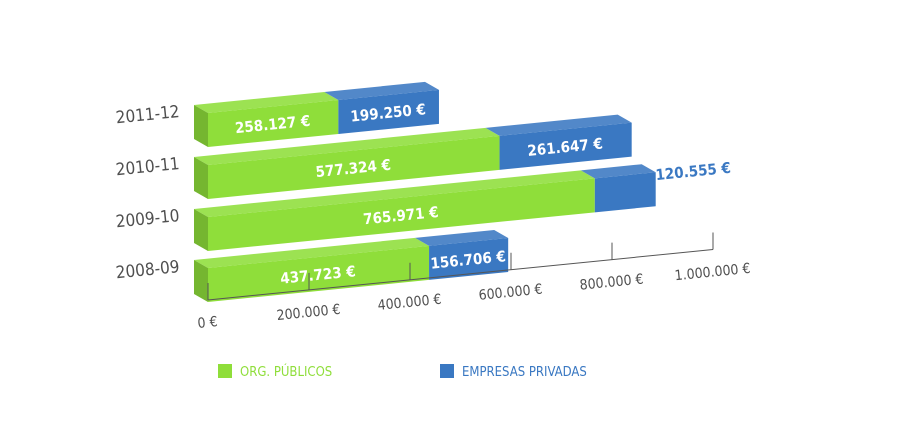  I want to click on x-tick-label-1: 200.000 €, so click(308, 313).